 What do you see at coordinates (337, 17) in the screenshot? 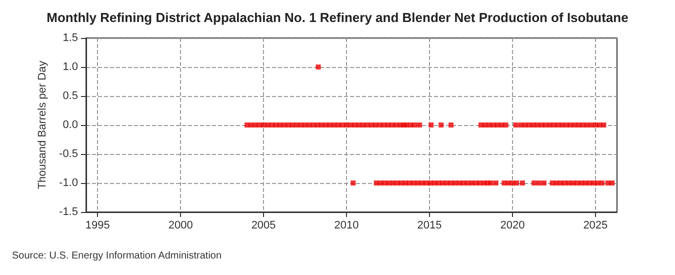
I see `chart-title: Monthly Refining District Appalachian No. 1 Refinery and Blender Net Production of Isobutane` at bounding box center [337, 17].